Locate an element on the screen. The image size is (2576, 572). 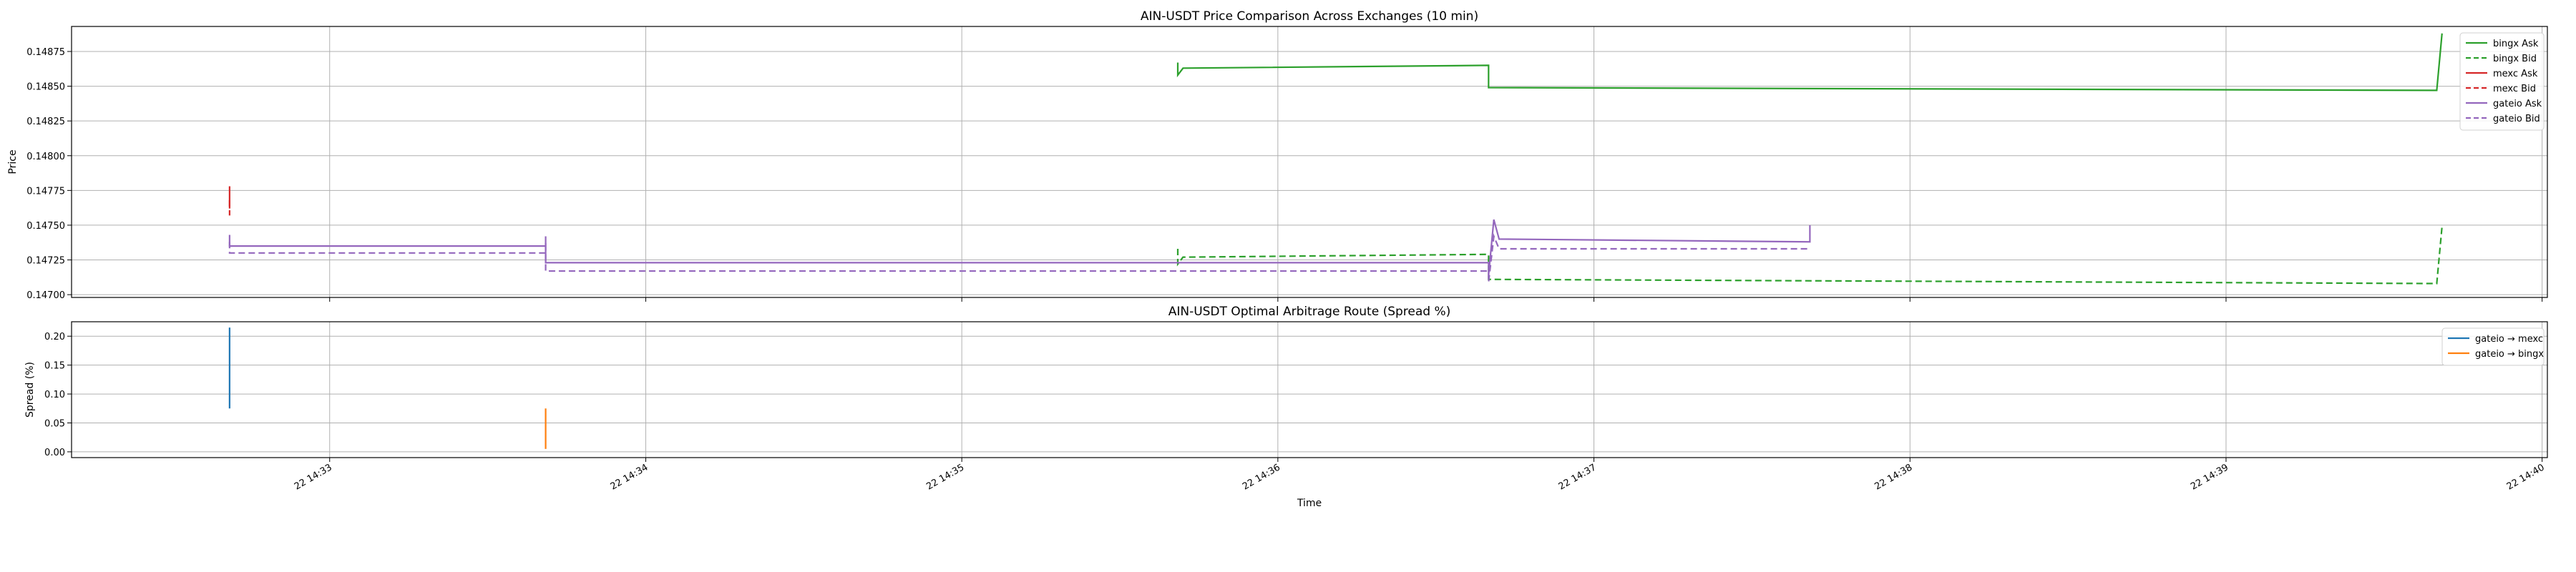
y-tick-label: 0.14725 is located at coordinates (45, 261).